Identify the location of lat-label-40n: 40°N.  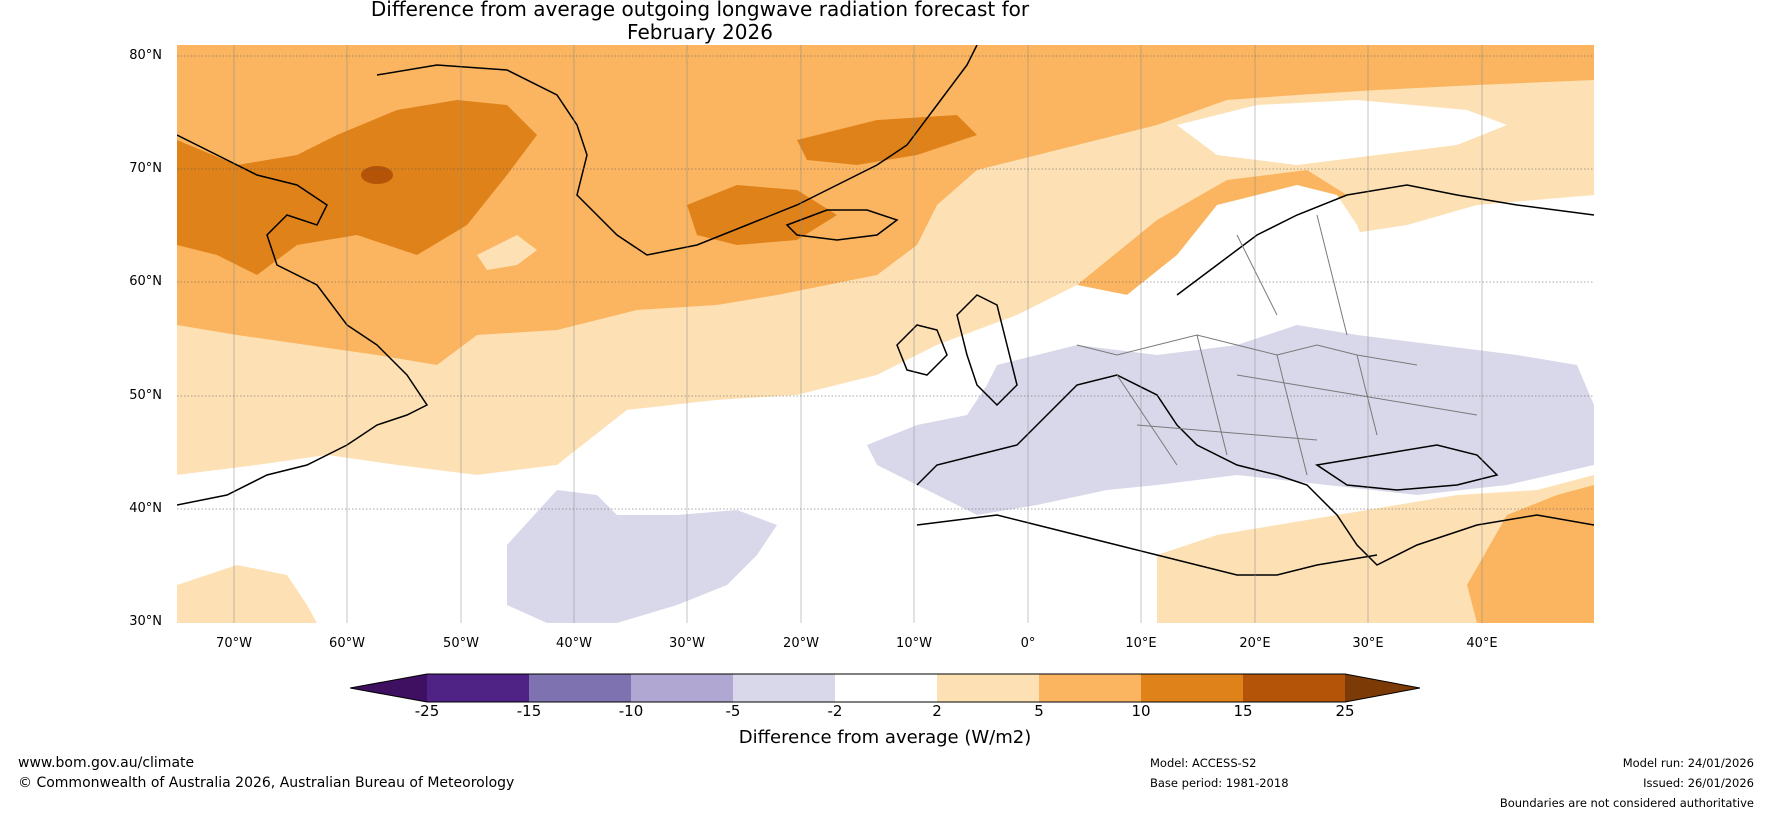
(145, 508).